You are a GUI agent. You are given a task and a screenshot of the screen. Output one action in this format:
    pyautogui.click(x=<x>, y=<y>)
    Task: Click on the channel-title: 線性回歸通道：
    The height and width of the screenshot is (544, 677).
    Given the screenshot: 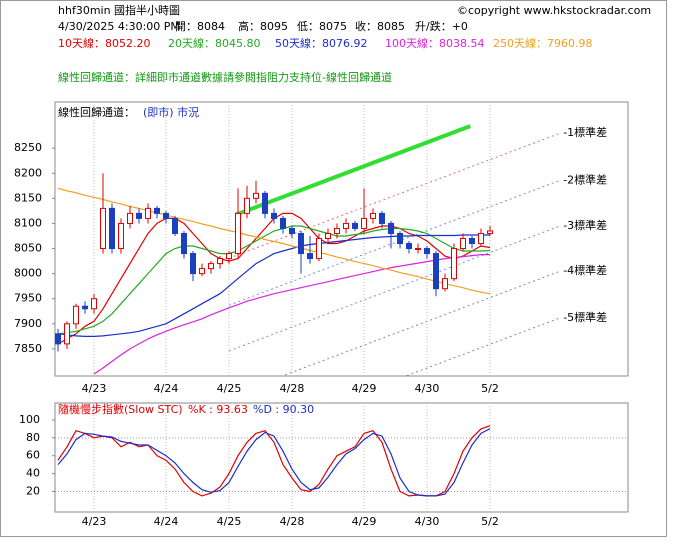 What is the action you would take?
    pyautogui.click(x=96, y=112)
    